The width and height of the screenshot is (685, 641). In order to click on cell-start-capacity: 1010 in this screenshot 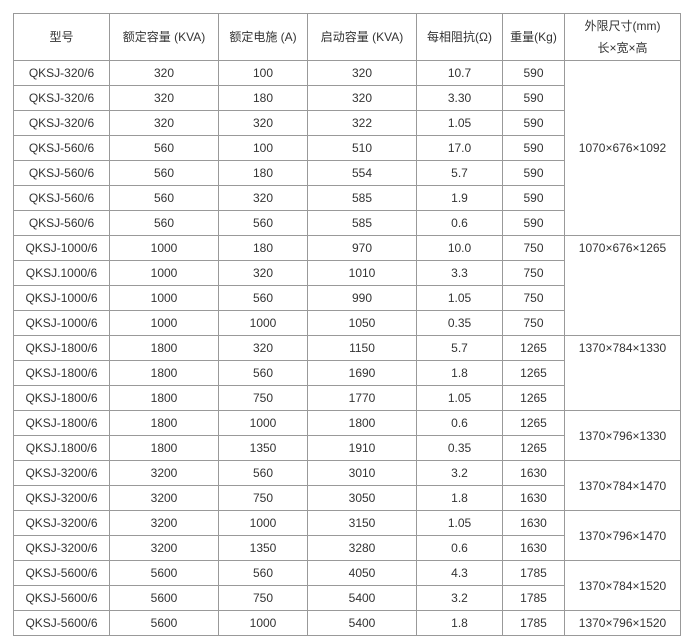, I will do `click(362, 273)`.